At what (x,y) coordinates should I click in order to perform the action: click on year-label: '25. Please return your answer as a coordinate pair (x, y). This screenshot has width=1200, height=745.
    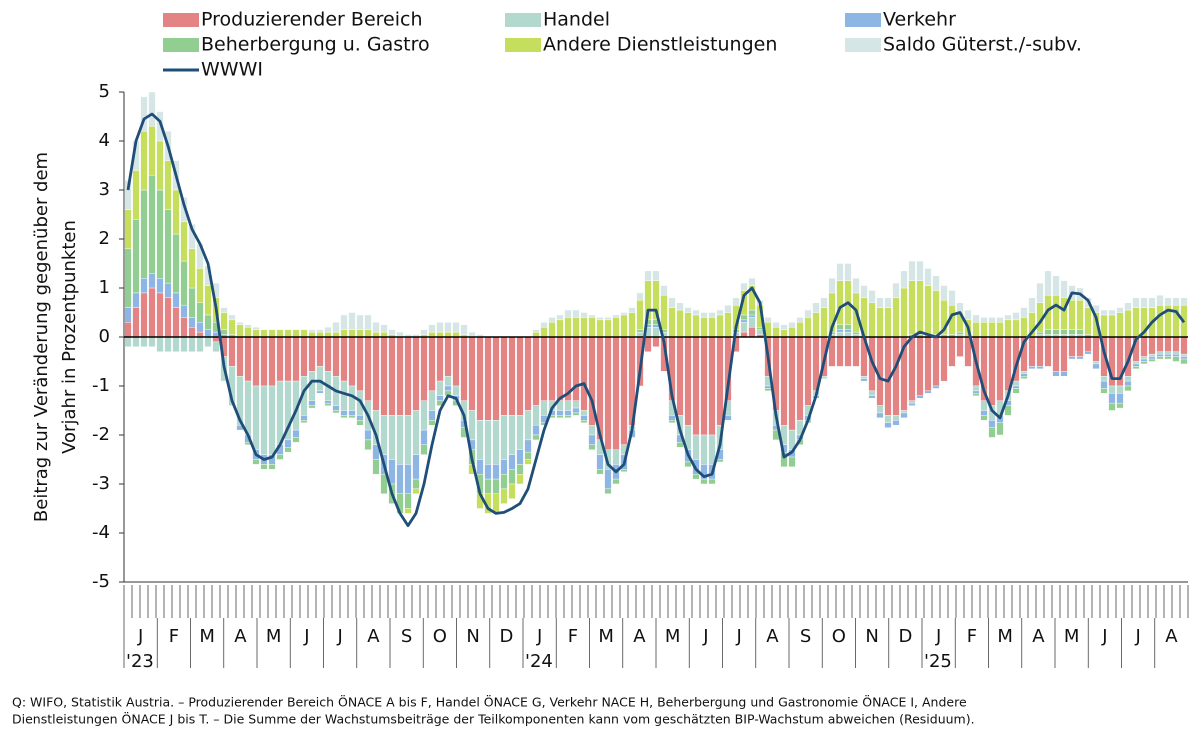
    Looking at the image, I should click on (938, 661).